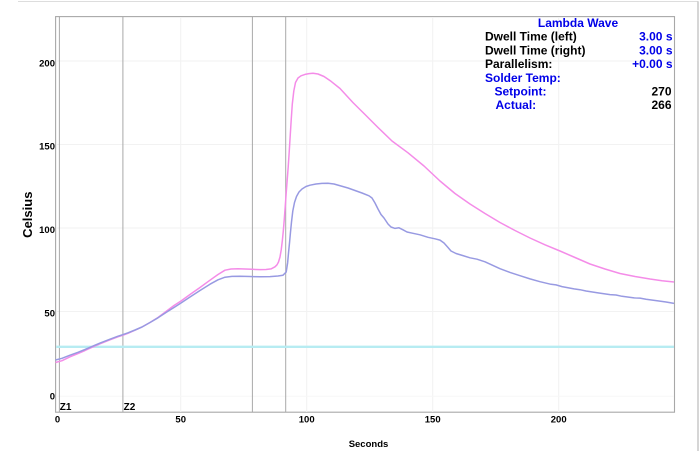  What do you see at coordinates (578, 23) in the screenshot?
I see `svg-text: Lambda Wave` at bounding box center [578, 23].